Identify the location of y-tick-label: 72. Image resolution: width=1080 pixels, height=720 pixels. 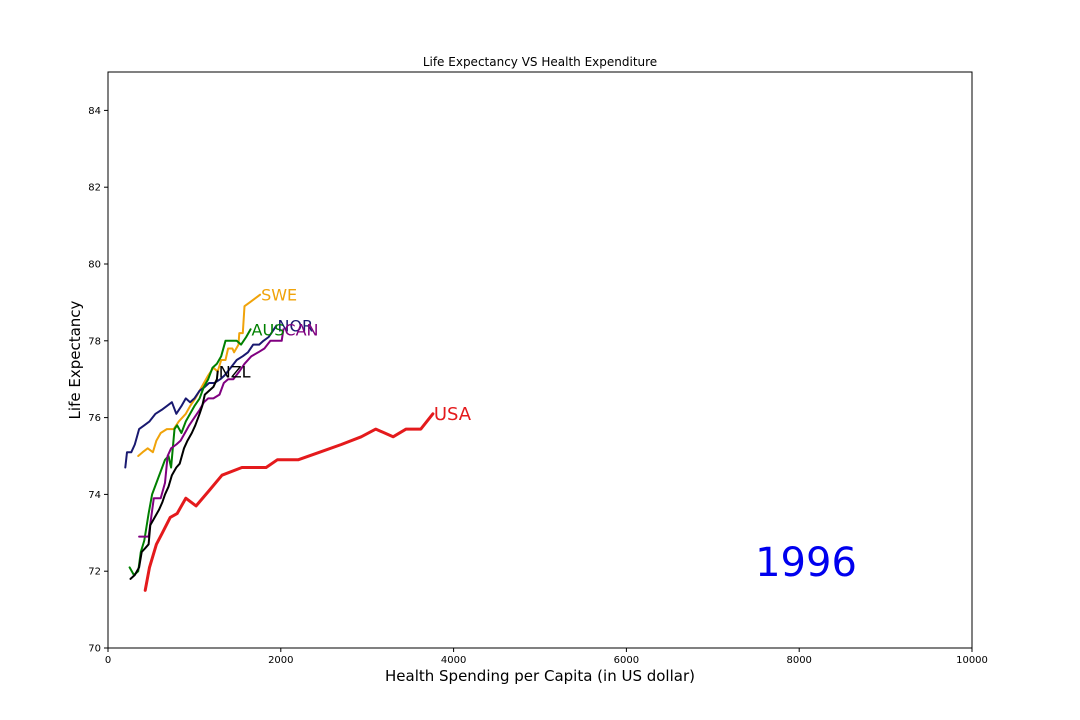
(94, 572).